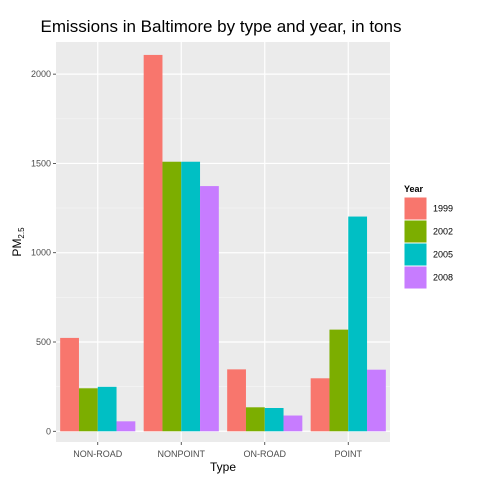 The width and height of the screenshot is (480, 480). Describe the element at coordinates (376, 400) in the screenshot. I see `bar-point-2008` at that location.